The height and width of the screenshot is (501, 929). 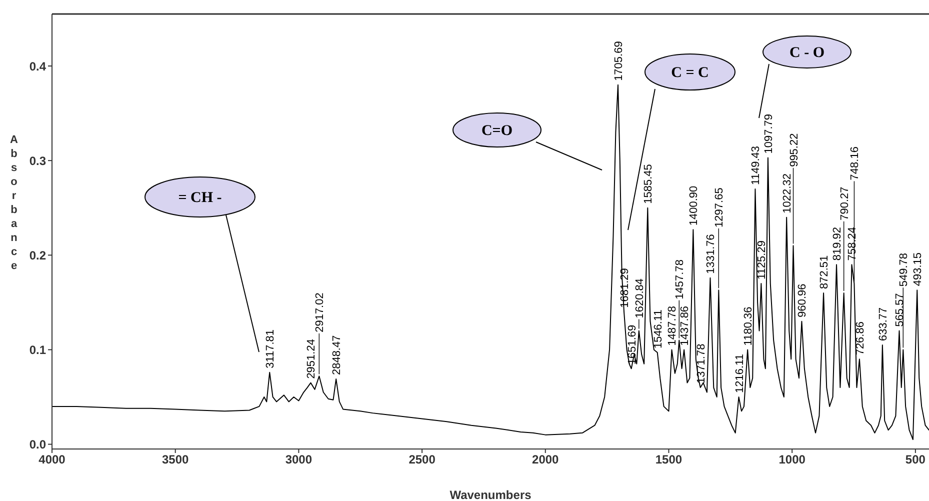 I want to click on annotation: 565.57, so click(x=900, y=310).